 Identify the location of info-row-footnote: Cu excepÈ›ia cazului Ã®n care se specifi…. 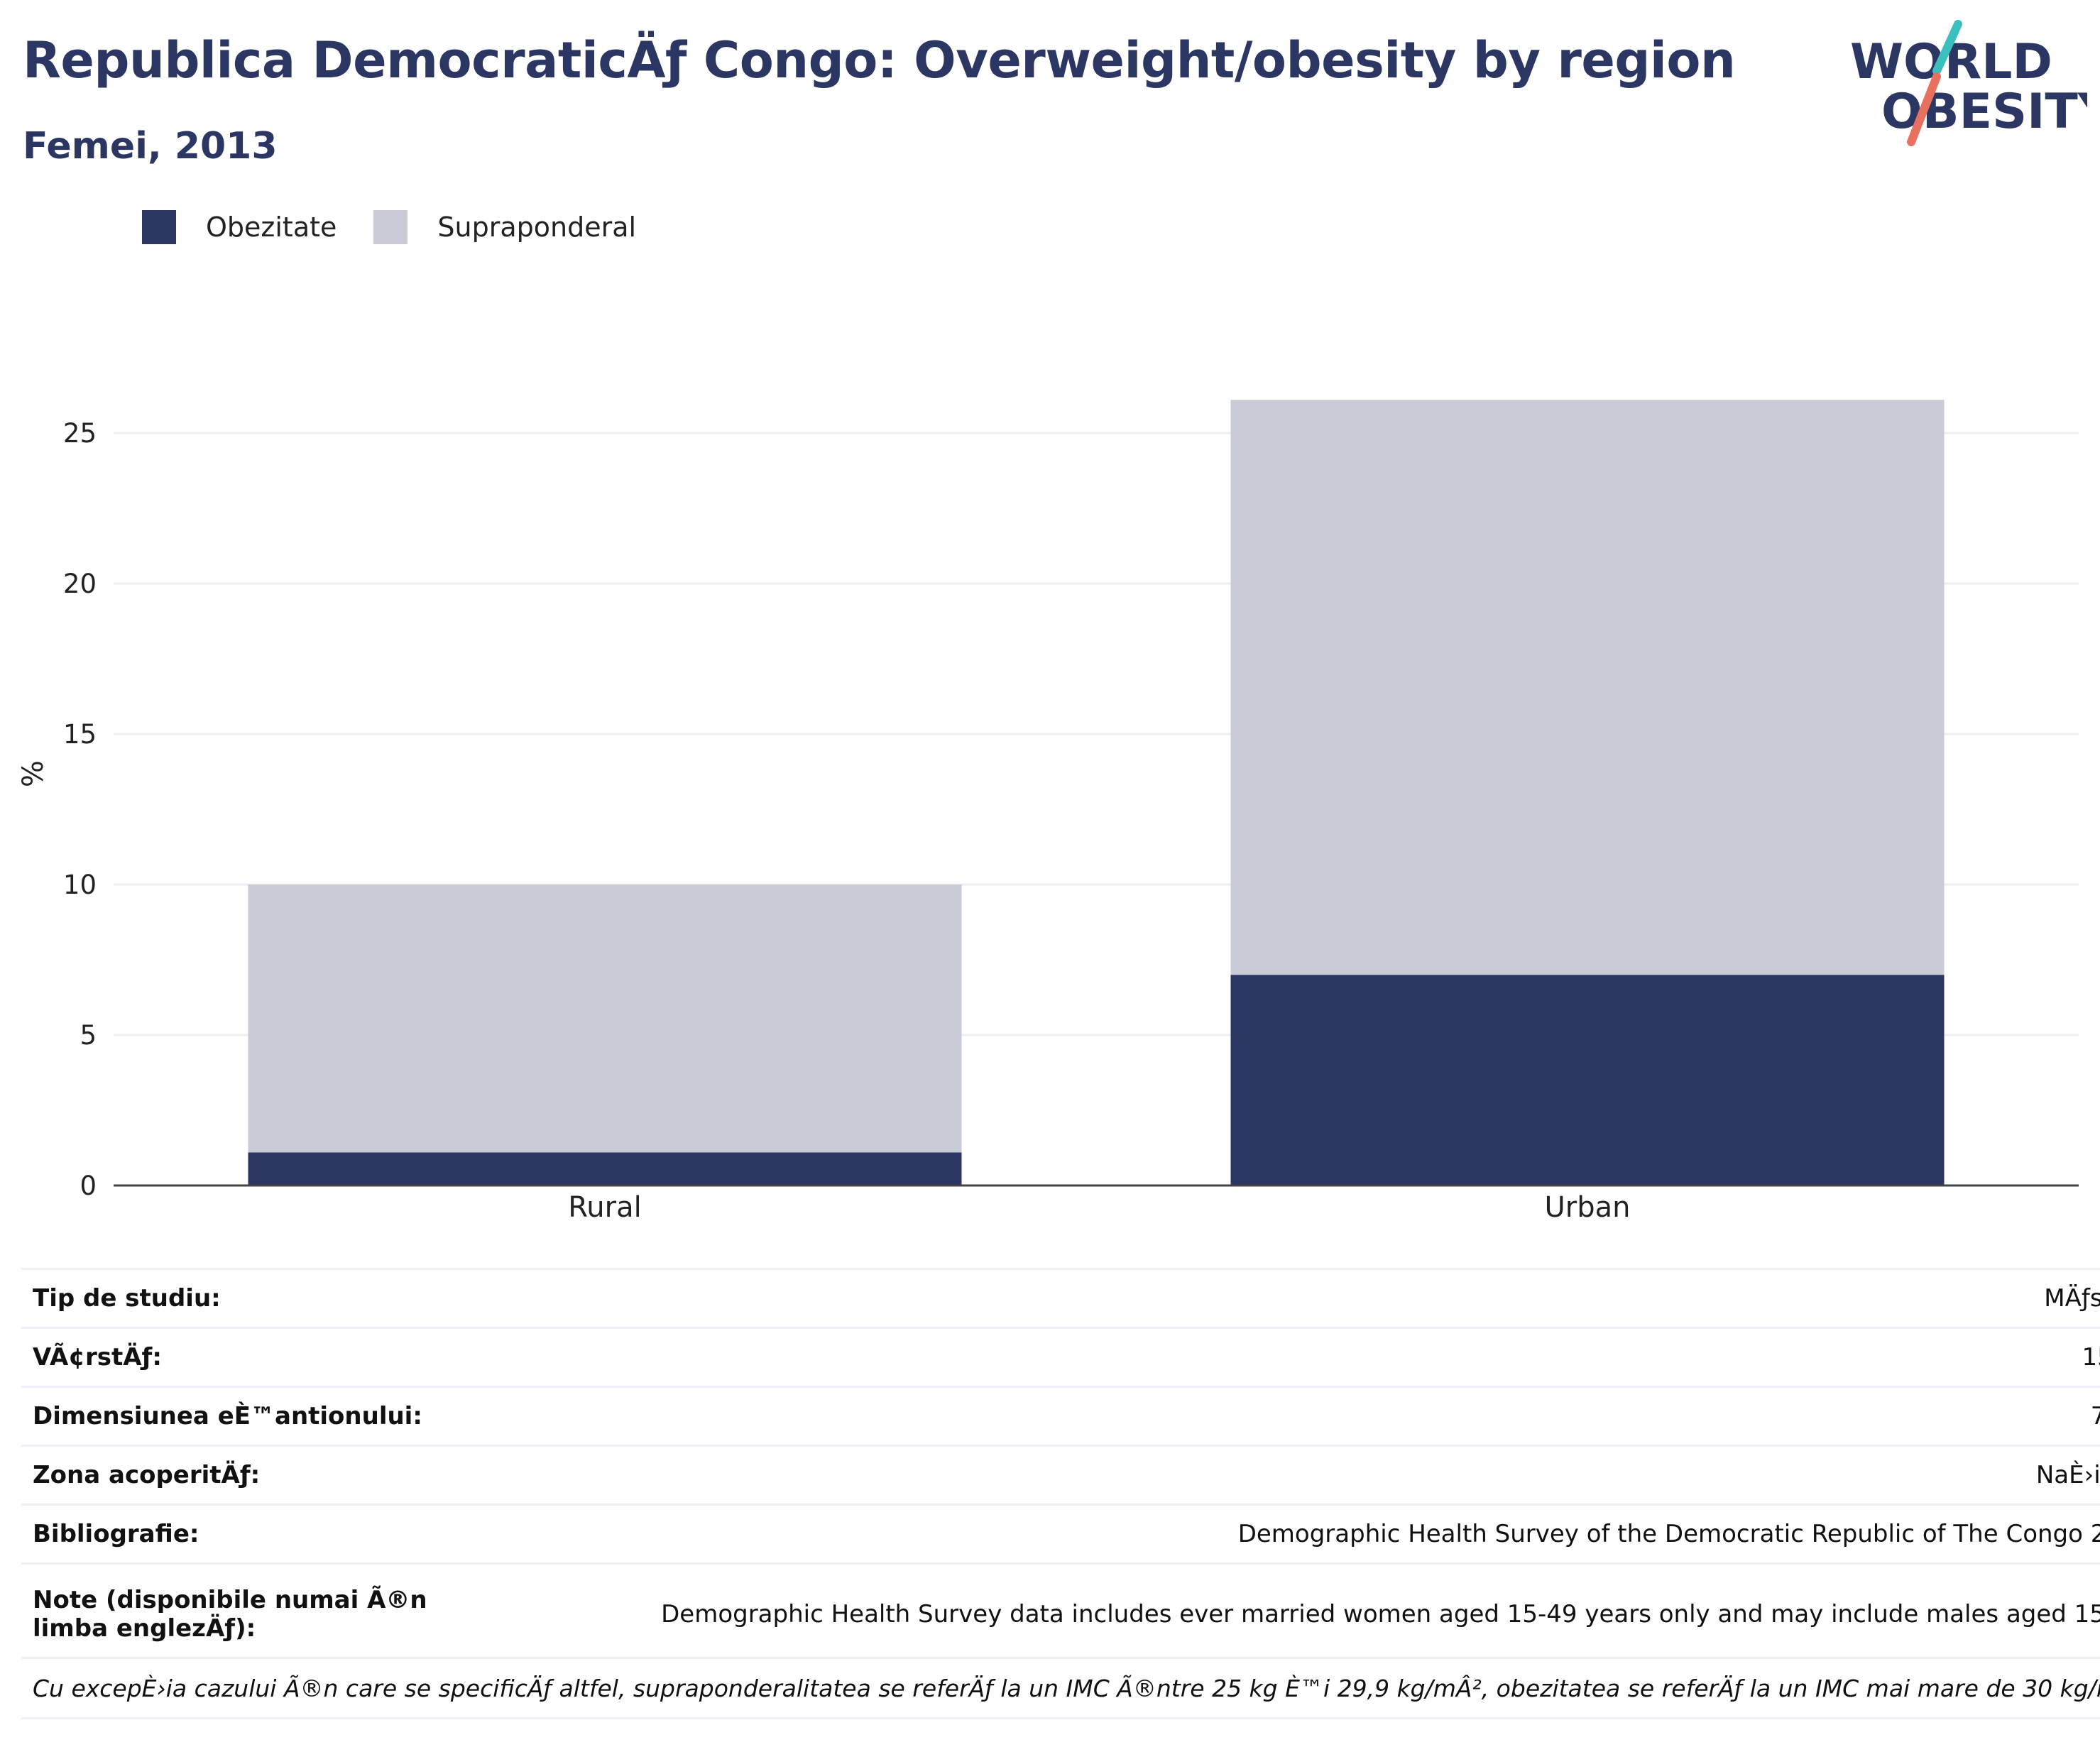
(1060, 1688).